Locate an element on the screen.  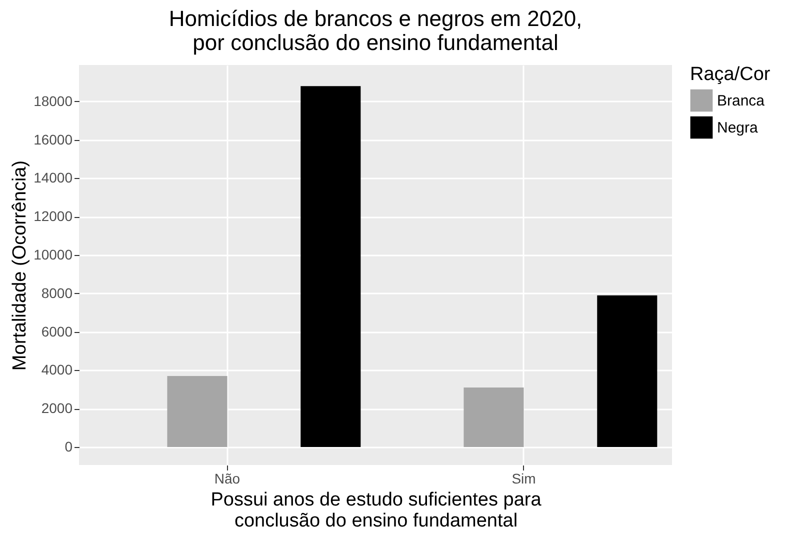
legend-label: Negra is located at coordinates (738, 128).